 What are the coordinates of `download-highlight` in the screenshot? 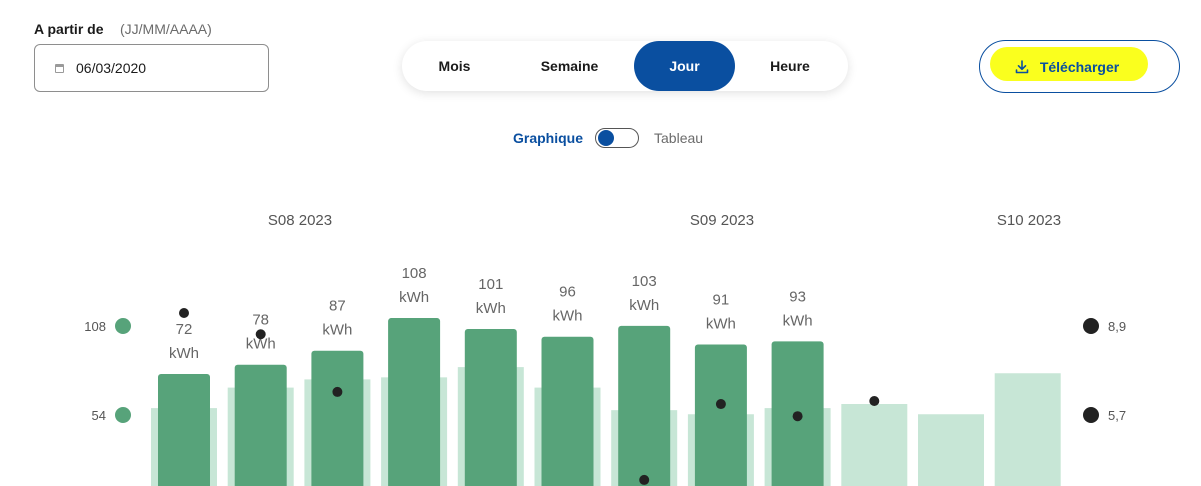 It's located at (1069, 64).